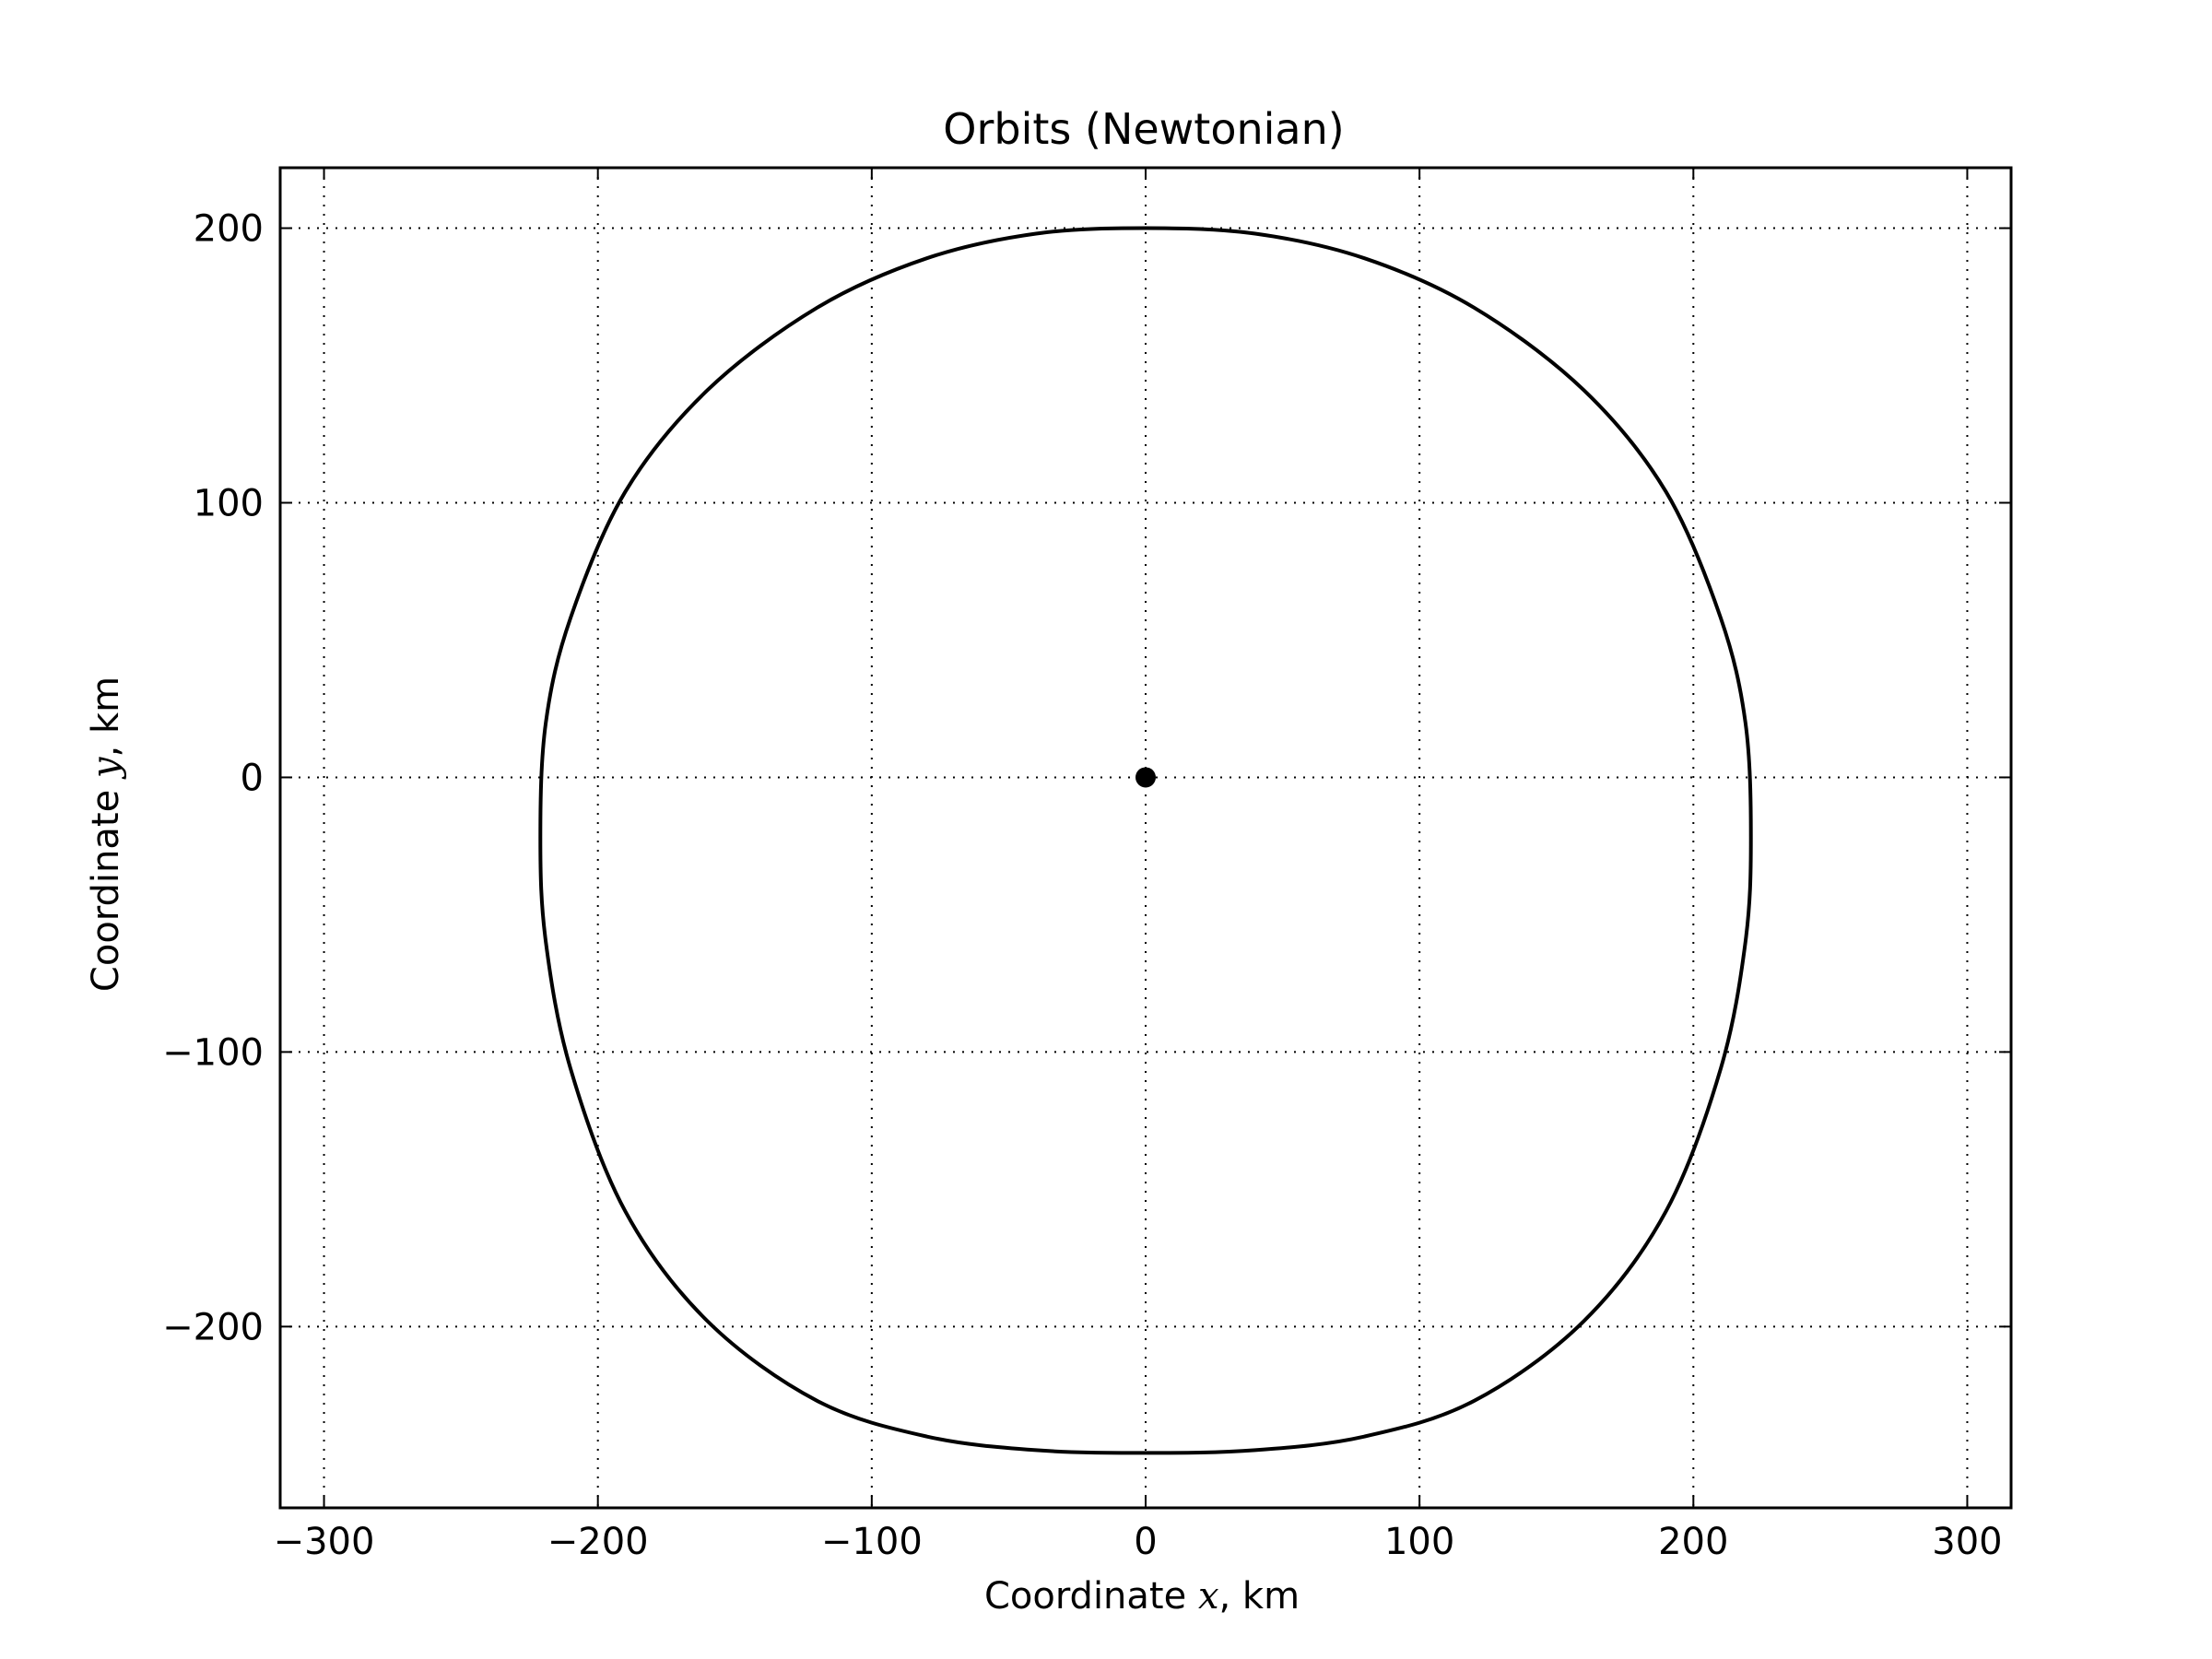 The image size is (2212, 1659). I want to click on x-axis-label: Coordinate x, km, so click(1142, 1596).